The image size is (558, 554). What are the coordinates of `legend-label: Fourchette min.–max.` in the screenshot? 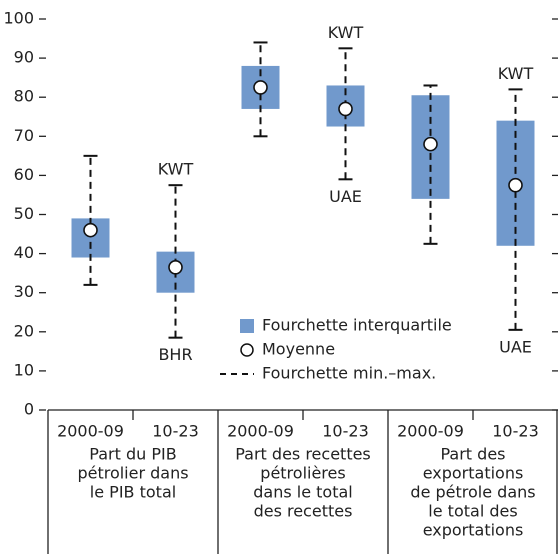 It's located at (349, 373).